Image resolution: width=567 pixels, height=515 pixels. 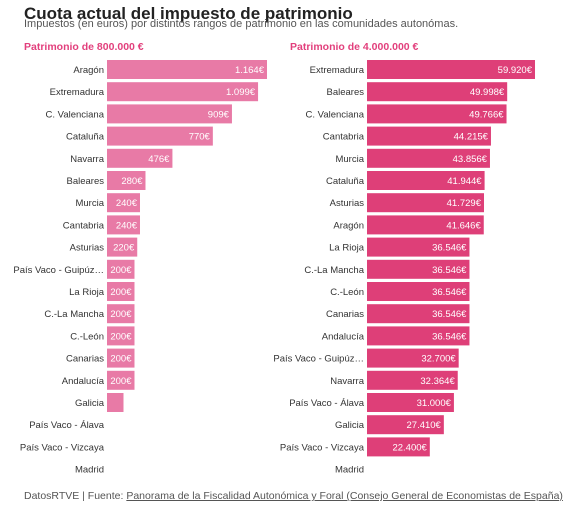 What do you see at coordinates (159, 159) in the screenshot?
I see `left-value-label: 476€` at bounding box center [159, 159].